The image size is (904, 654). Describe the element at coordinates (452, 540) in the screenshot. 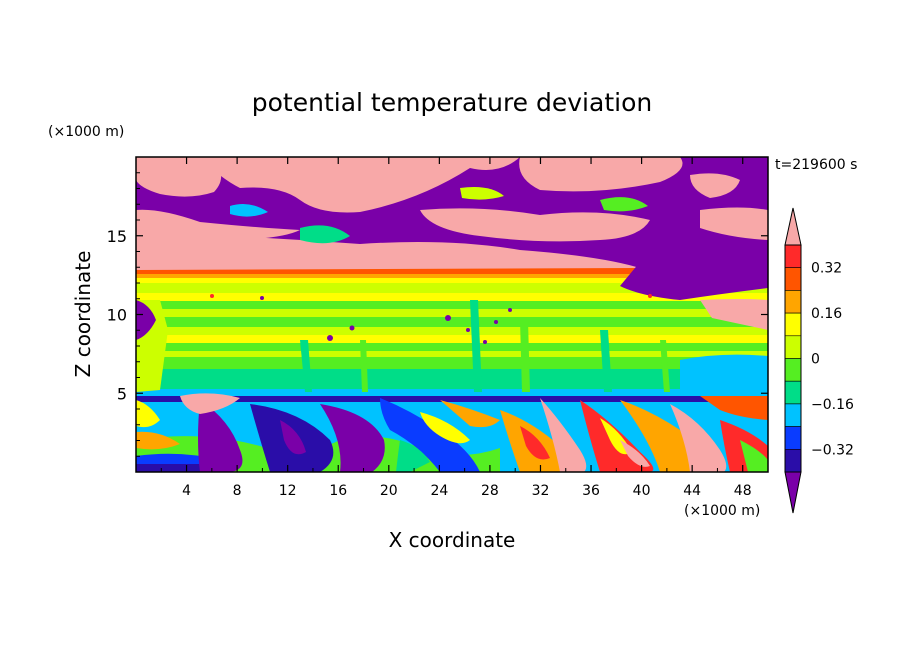

I see `x-axis-title: X coordinate` at that location.